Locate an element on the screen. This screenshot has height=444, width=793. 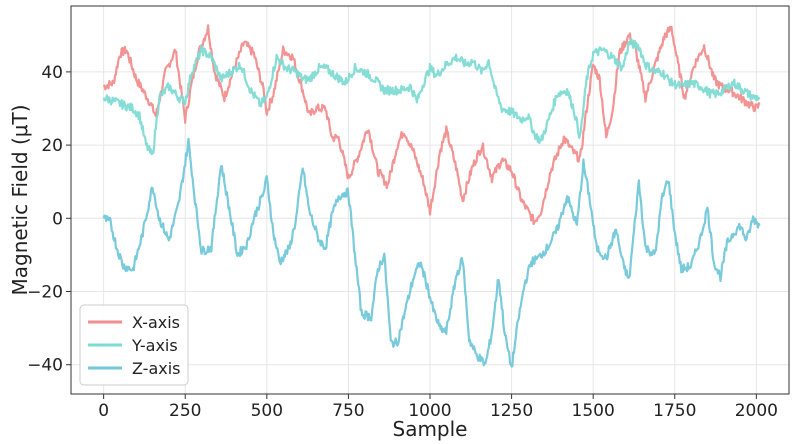
x-axis-title: Sample is located at coordinates (430, 429).